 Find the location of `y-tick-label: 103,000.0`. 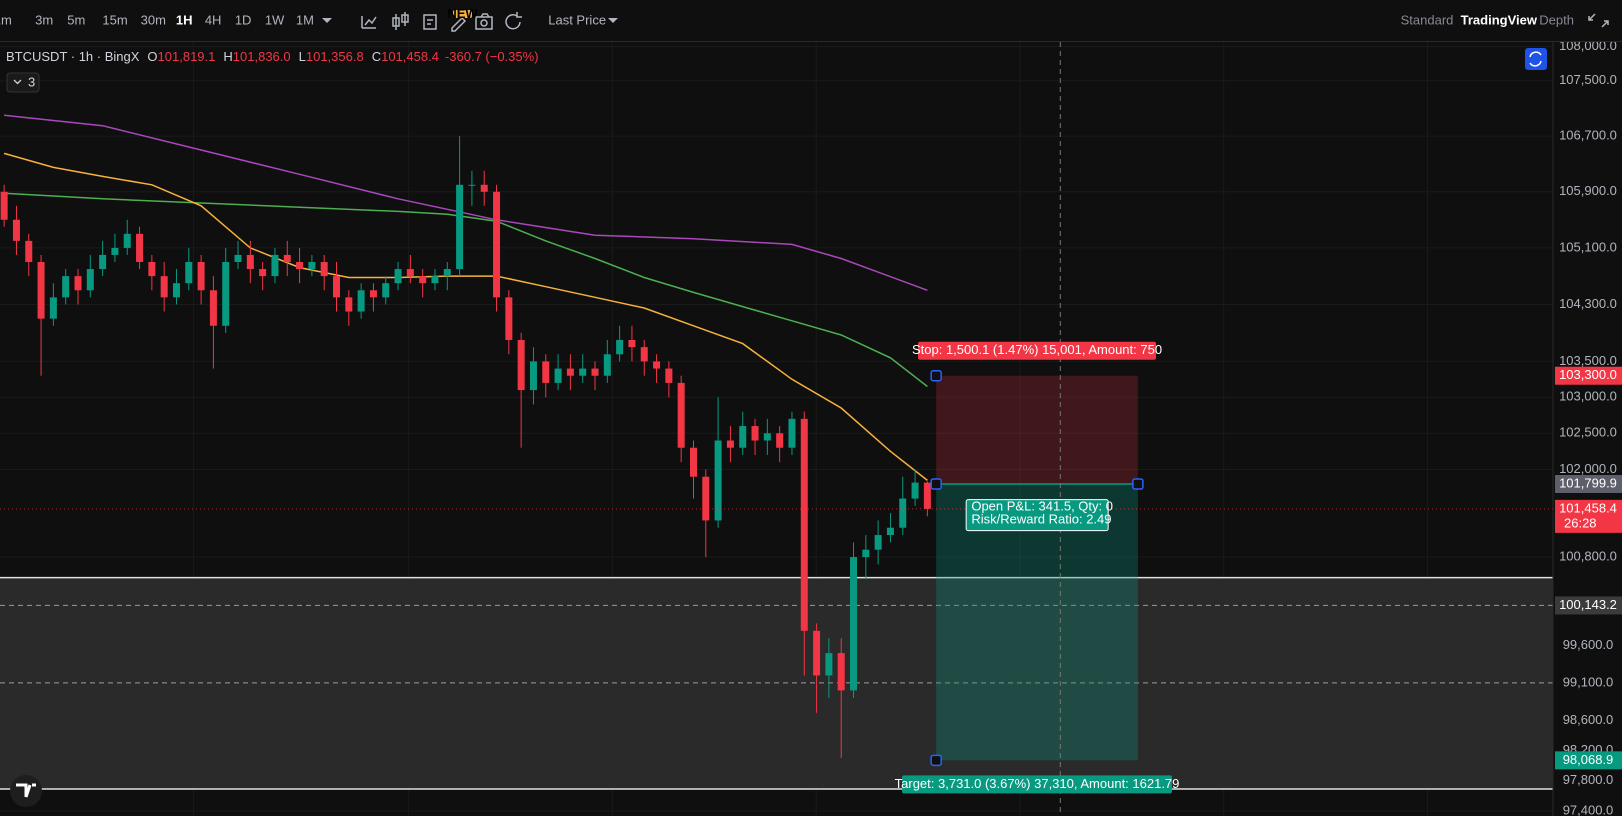

y-tick-label: 103,000.0 is located at coordinates (1588, 396).